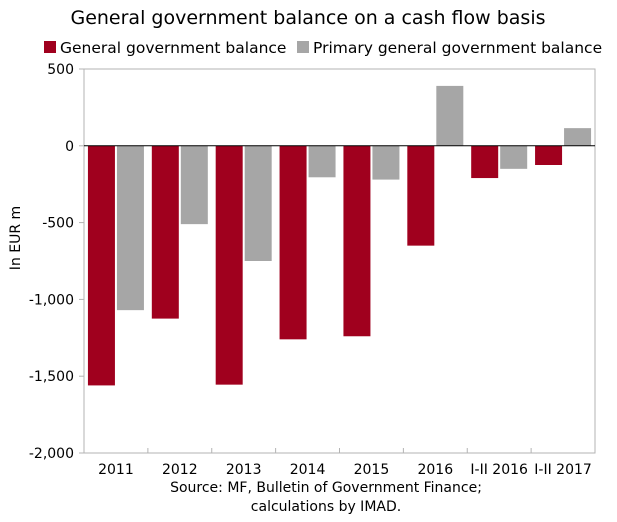  I want to click on y-tick-label: -2,000, so click(51, 454).